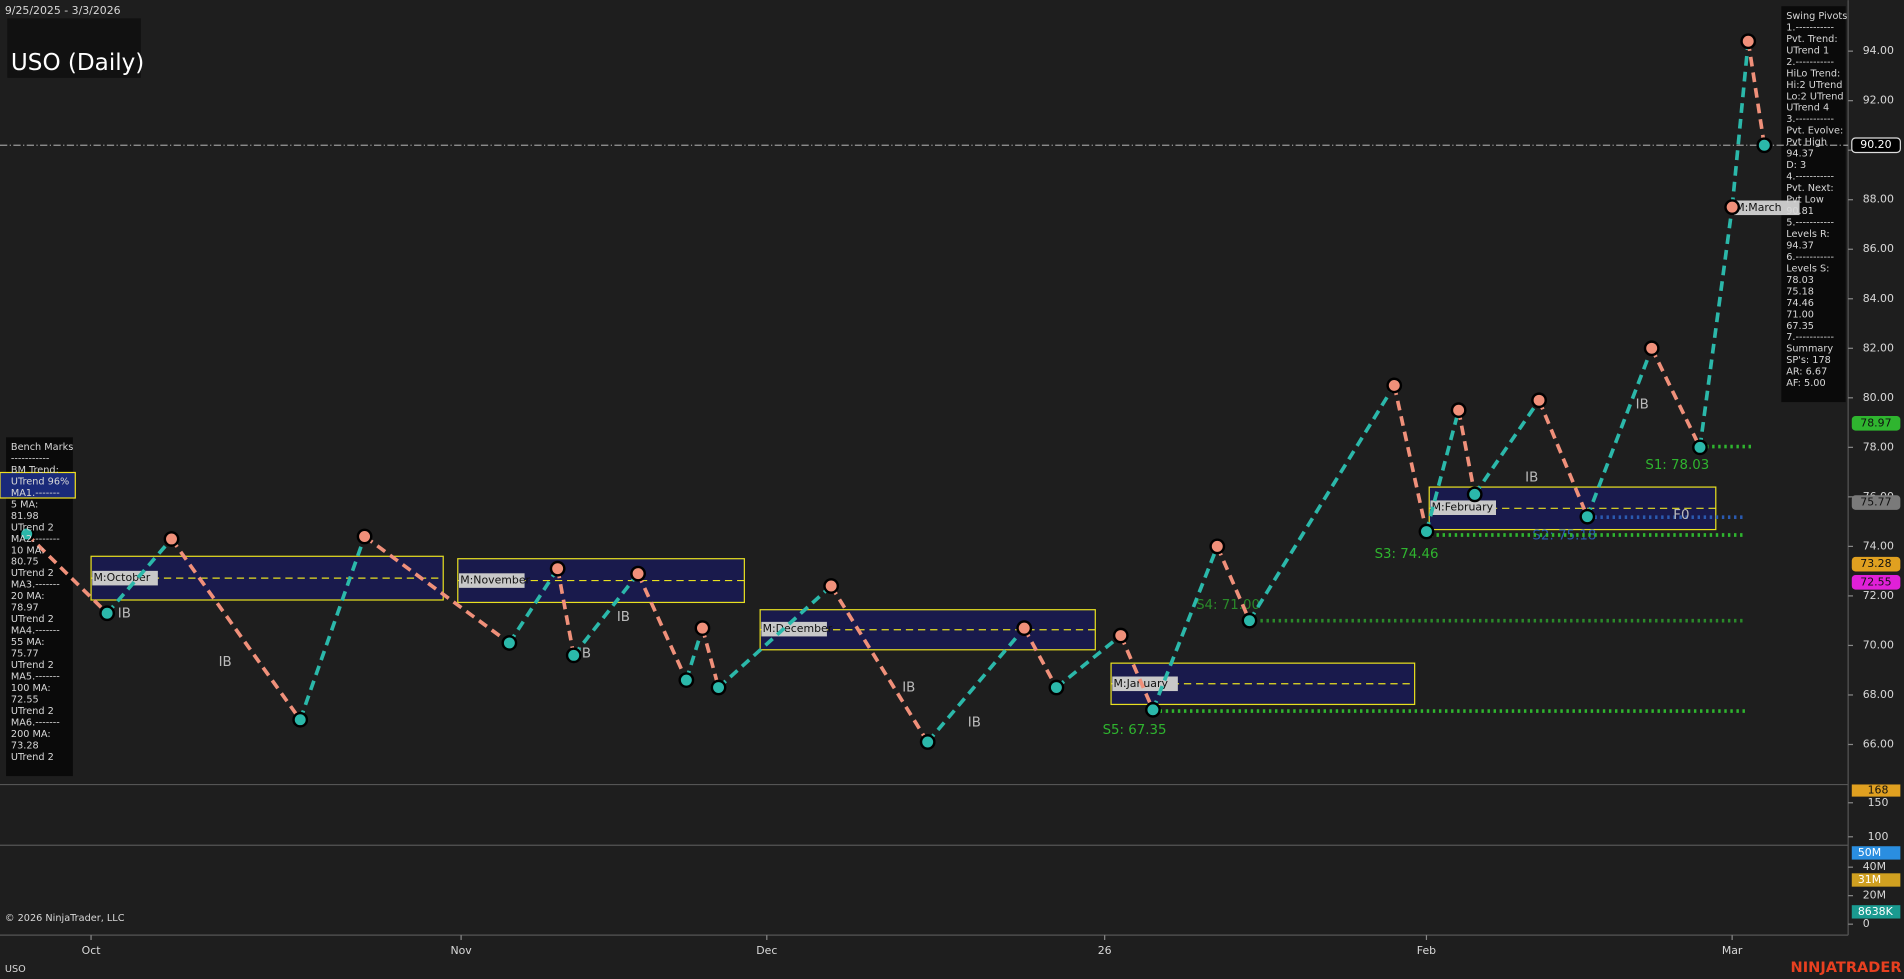 This screenshot has width=1904, height=979. I want to click on brand: NINJATRADER, so click(1846, 967).